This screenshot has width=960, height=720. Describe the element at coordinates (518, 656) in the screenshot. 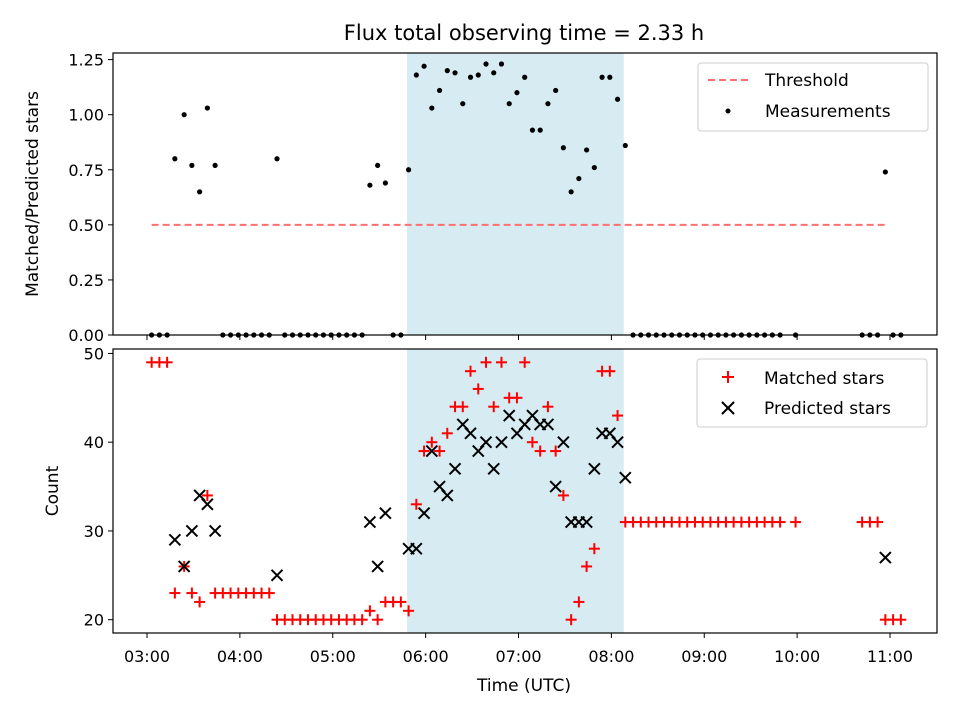

I see `x-tick-label: 07:00` at that location.